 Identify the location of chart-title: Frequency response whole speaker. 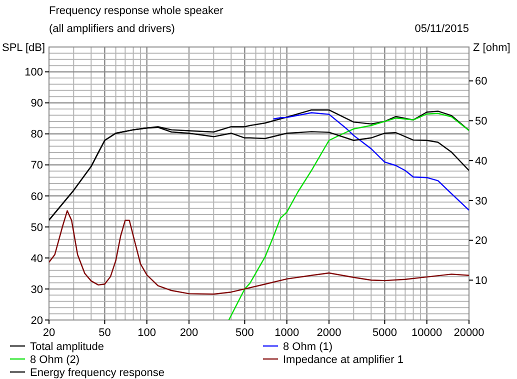
(136, 11).